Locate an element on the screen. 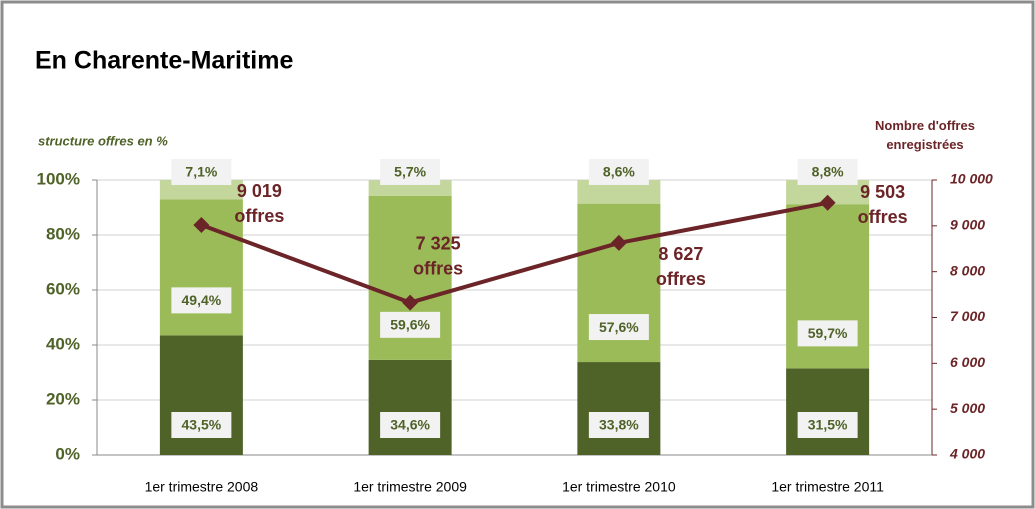 The width and height of the screenshot is (1035, 509). data-label: 8,8% is located at coordinates (828, 172).